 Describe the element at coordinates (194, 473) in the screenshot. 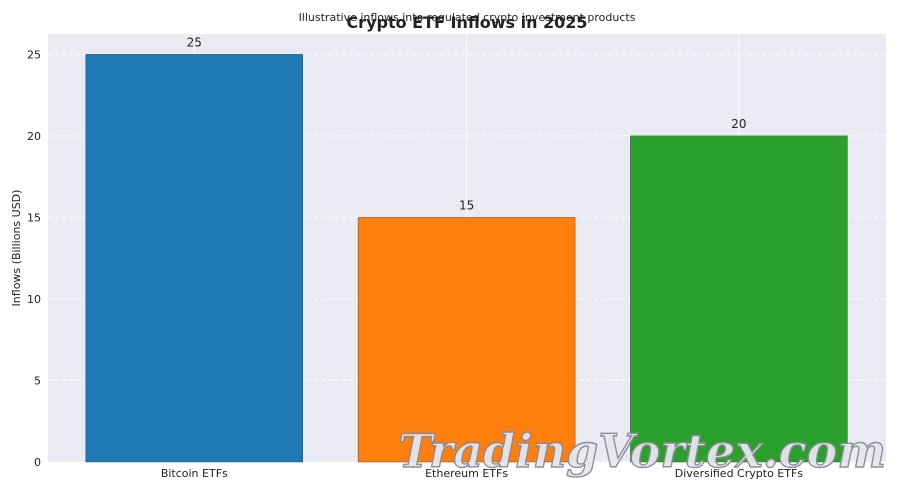

I see `x-tick-label: Bitcoin ETFs` at that location.